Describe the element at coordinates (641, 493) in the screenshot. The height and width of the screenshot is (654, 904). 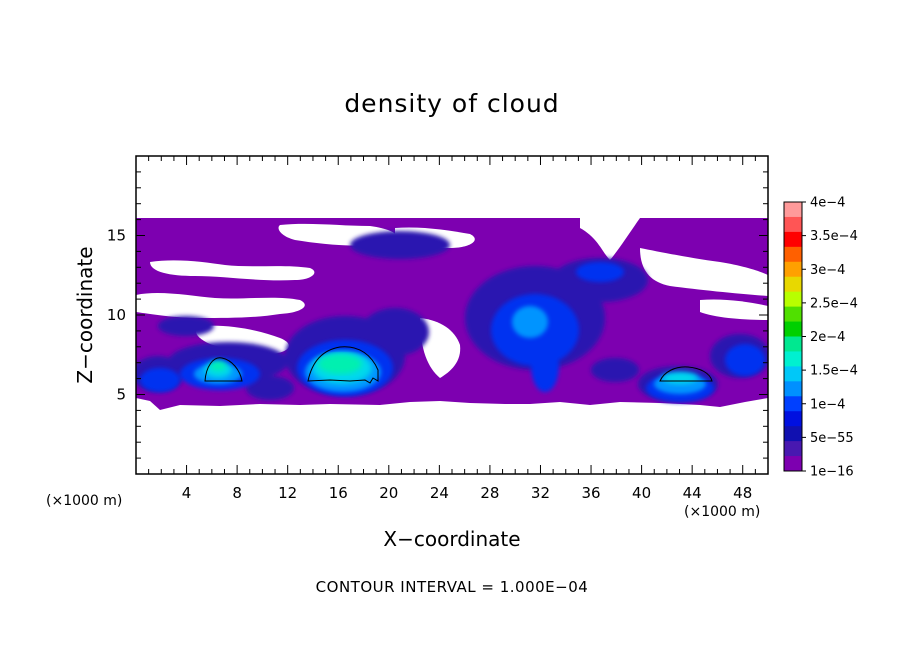
I see `x-tick-label: 40` at that location.